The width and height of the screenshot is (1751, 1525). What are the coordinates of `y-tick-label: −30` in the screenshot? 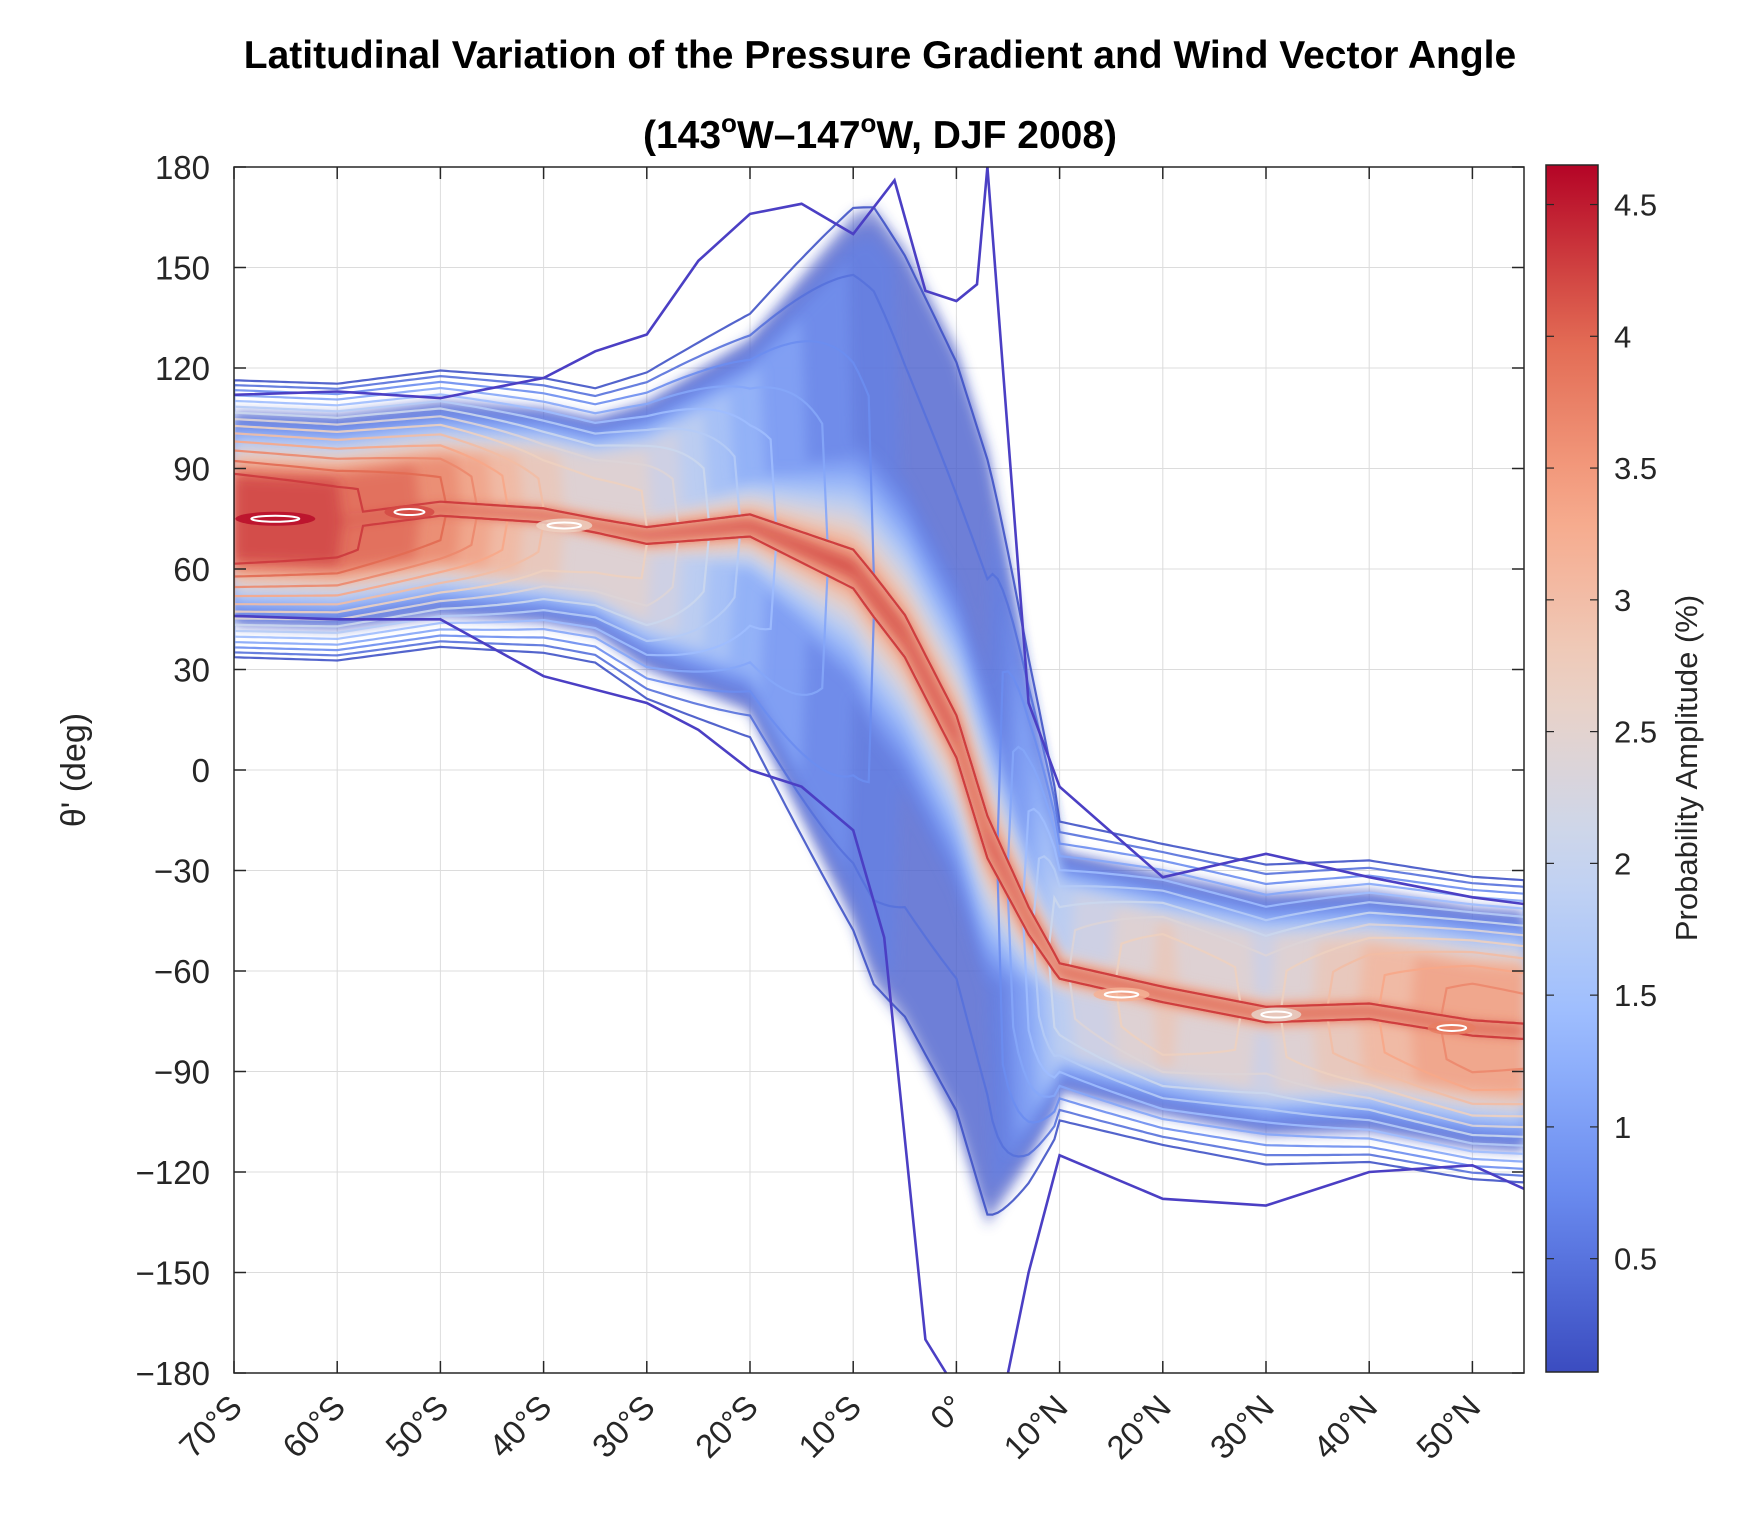 It's located at (182, 871).